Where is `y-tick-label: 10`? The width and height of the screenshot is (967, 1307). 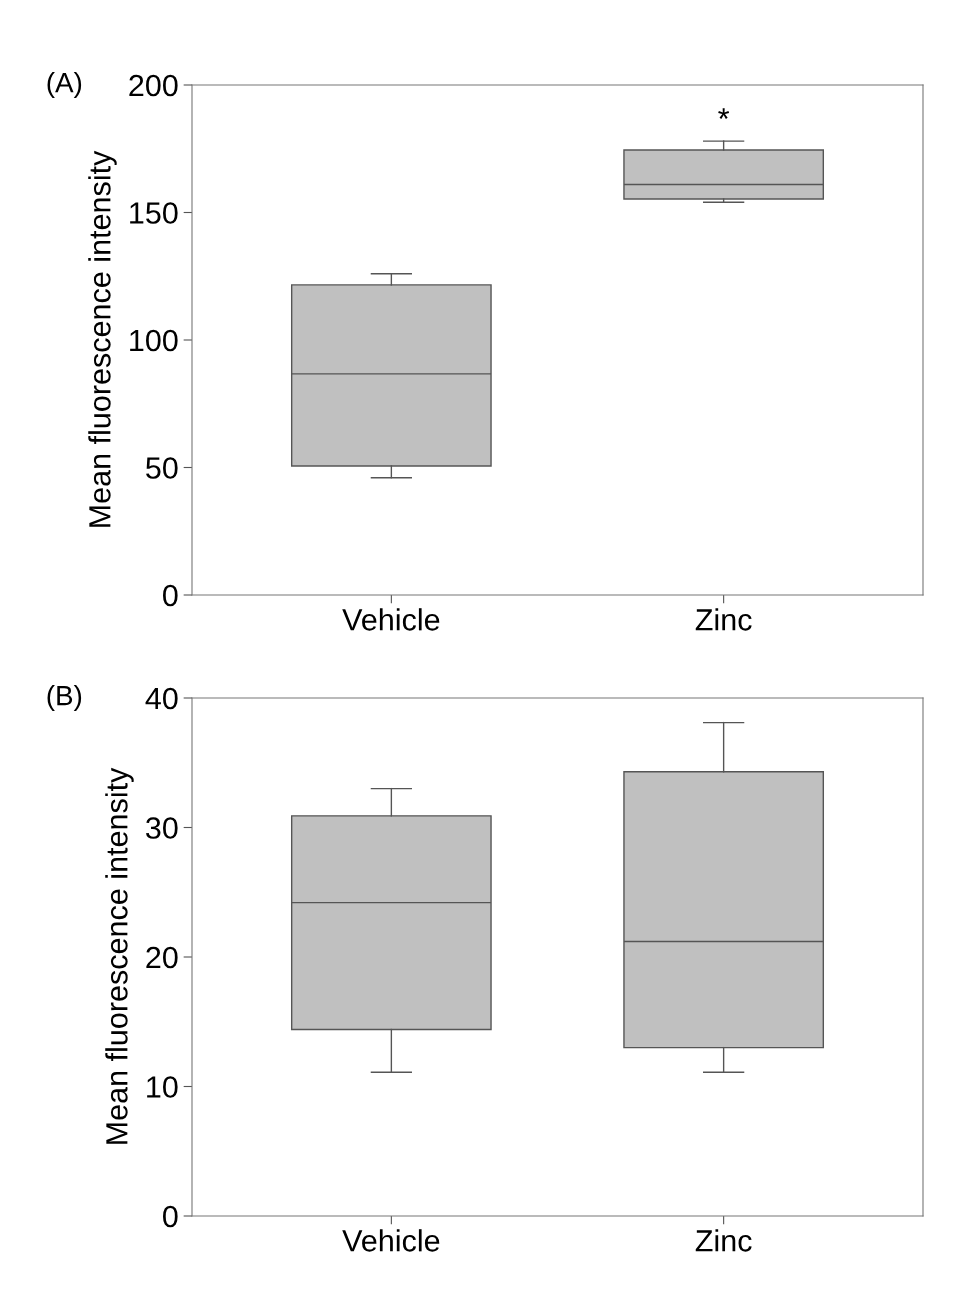
y-tick-label: 10 is located at coordinates (162, 1087).